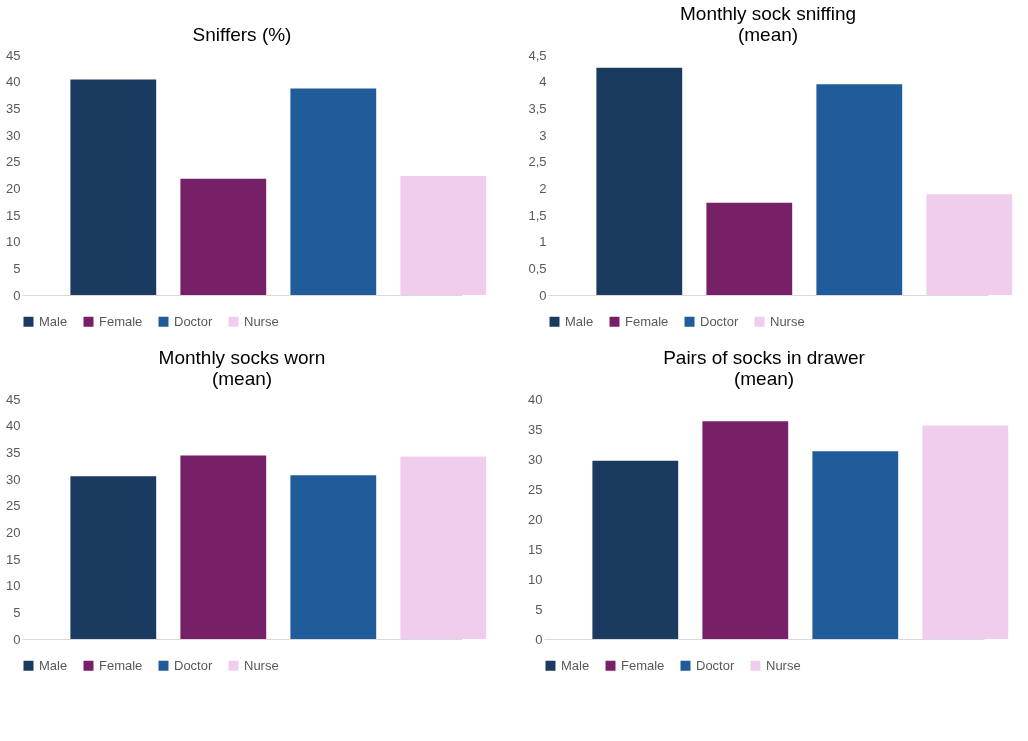 This screenshot has height=741, width=1028. I want to click on y-tick-label: 0,5, so click(537, 268).